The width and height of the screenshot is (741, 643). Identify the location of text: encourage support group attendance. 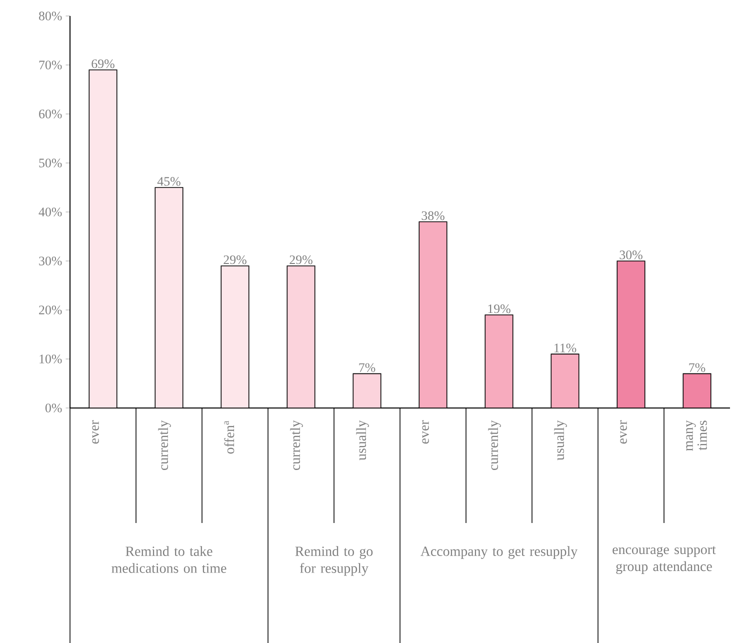
(664, 560).